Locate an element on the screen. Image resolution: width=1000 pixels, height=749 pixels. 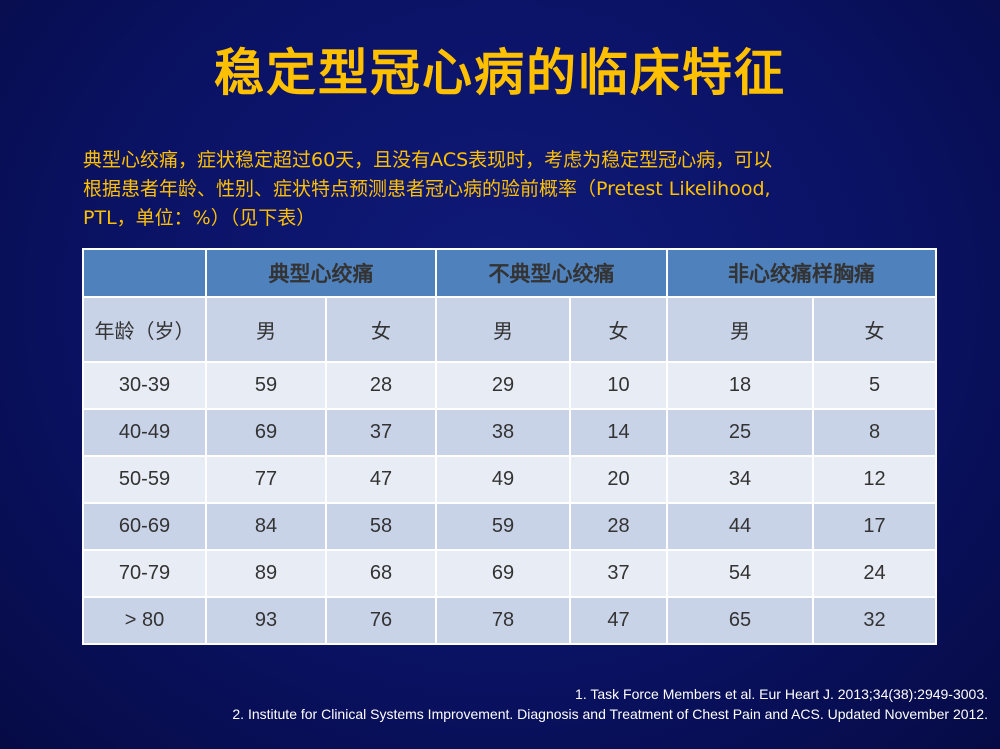
slide-title: 稳定型冠心病的临床特征 is located at coordinates (500, 73).